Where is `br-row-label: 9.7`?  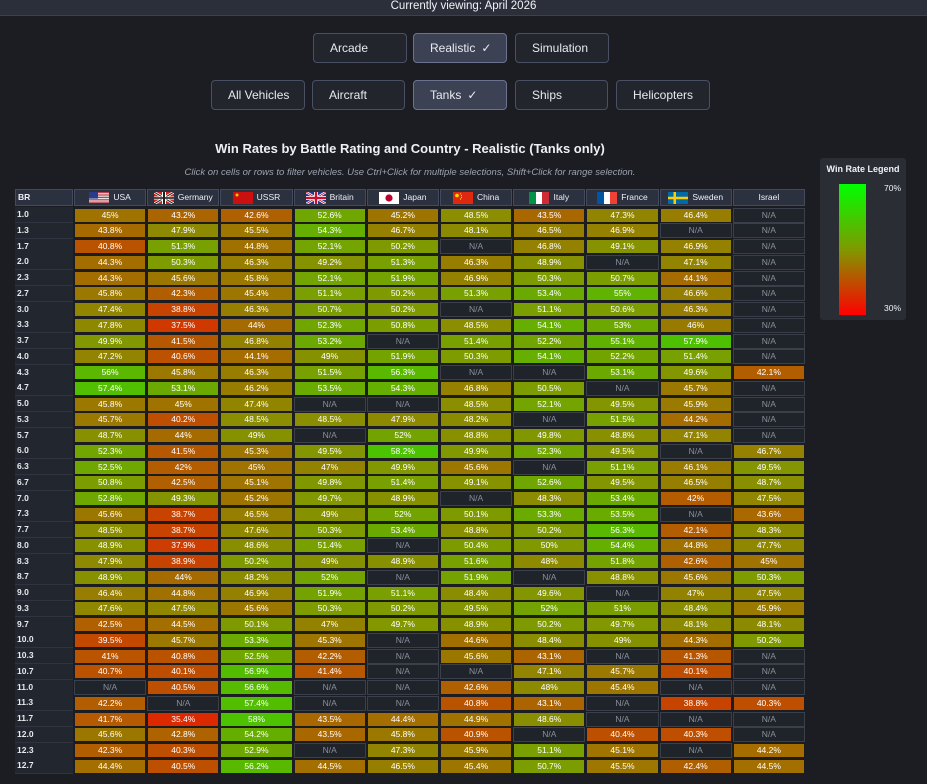
br-row-label: 9.7 is located at coordinates (44, 624).